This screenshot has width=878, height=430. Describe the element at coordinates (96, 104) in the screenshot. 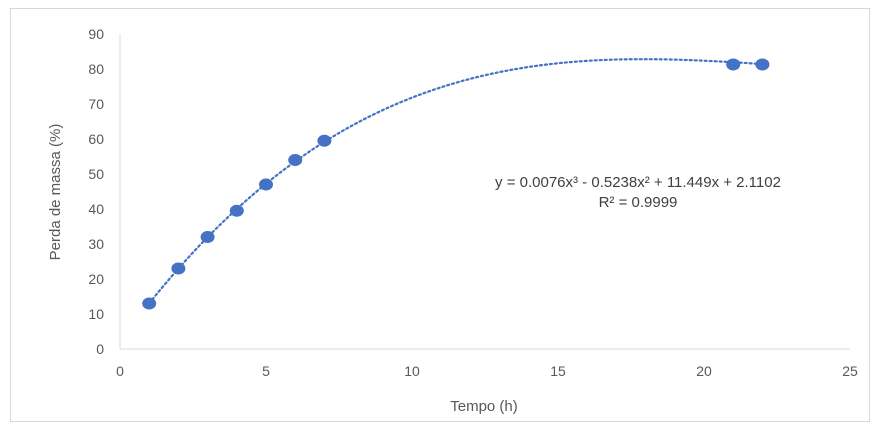

I see `y-tick-label: 70` at that location.